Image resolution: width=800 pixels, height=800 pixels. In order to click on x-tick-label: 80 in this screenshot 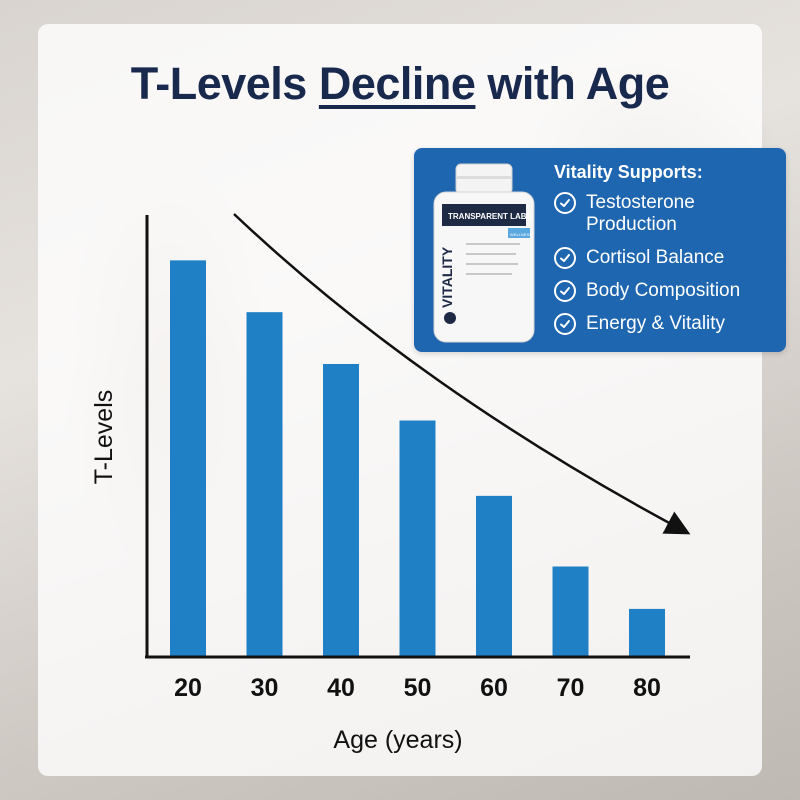, I will do `click(647, 688)`.